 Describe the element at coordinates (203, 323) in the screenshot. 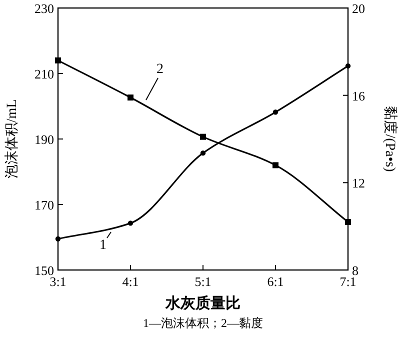

I see `text: 1—泡沫体积；2—黏度` at that location.